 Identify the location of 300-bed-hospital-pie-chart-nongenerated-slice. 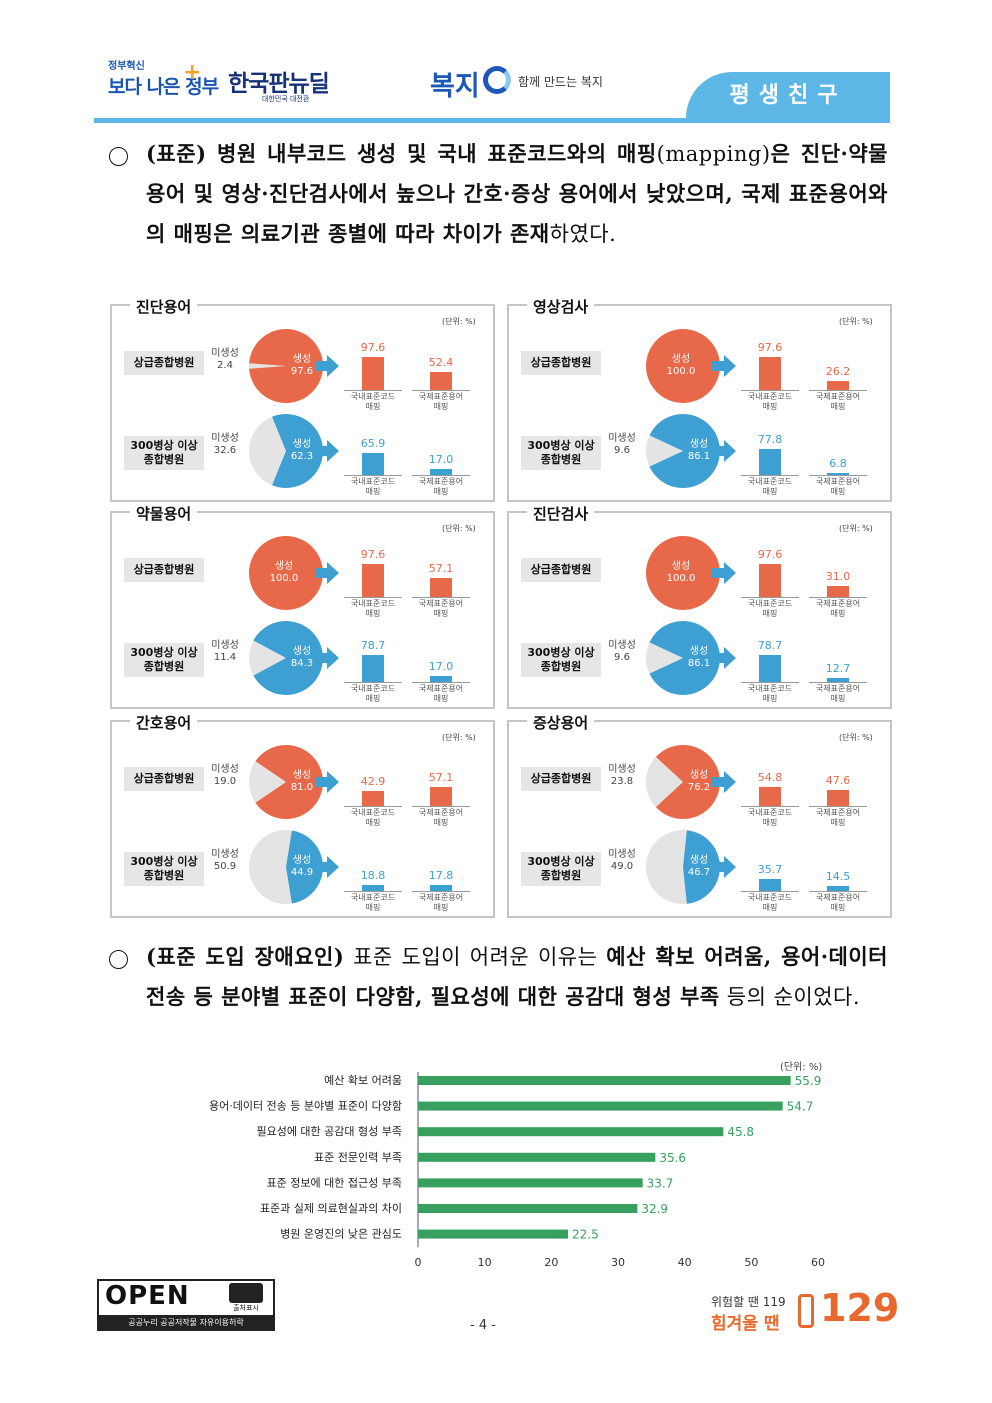
(664, 658).